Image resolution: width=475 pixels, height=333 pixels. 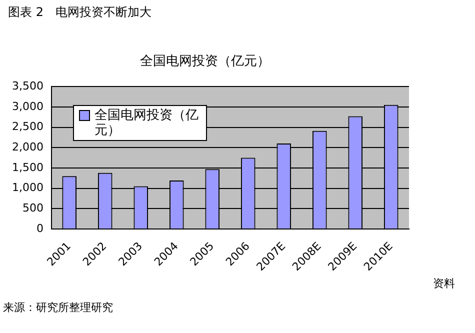 What do you see at coordinates (28, 147) in the screenshot?
I see `y-tick-label: 2,000` at bounding box center [28, 147].